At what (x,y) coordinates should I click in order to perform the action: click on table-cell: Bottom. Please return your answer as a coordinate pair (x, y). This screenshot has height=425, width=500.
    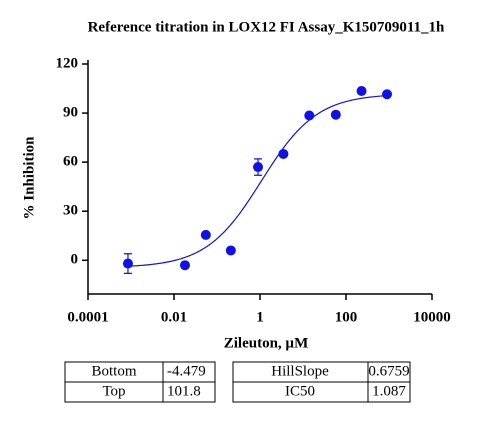
    Looking at the image, I should click on (113, 371).